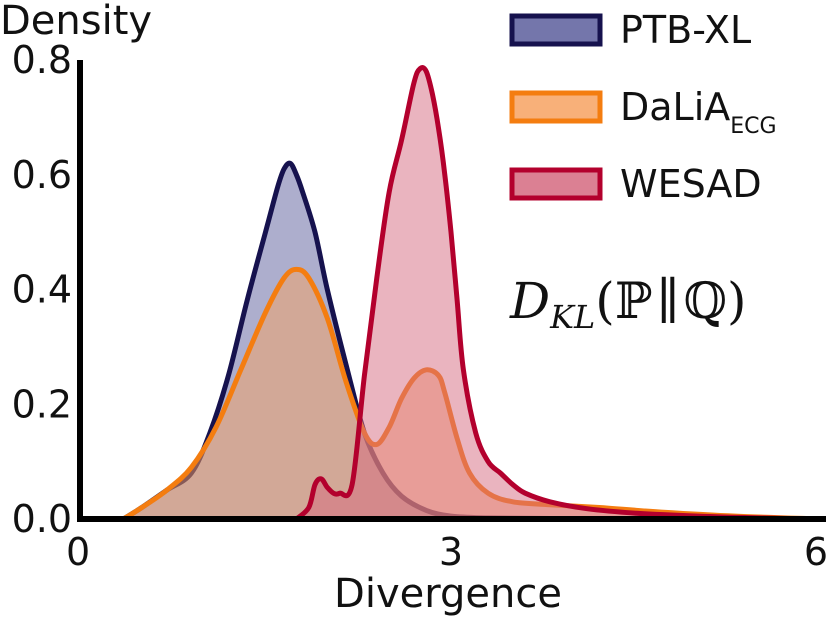 Image resolution: width=829 pixels, height=619 pixels. I want to click on legend-swatch-dalia-ecg, so click(556, 107).